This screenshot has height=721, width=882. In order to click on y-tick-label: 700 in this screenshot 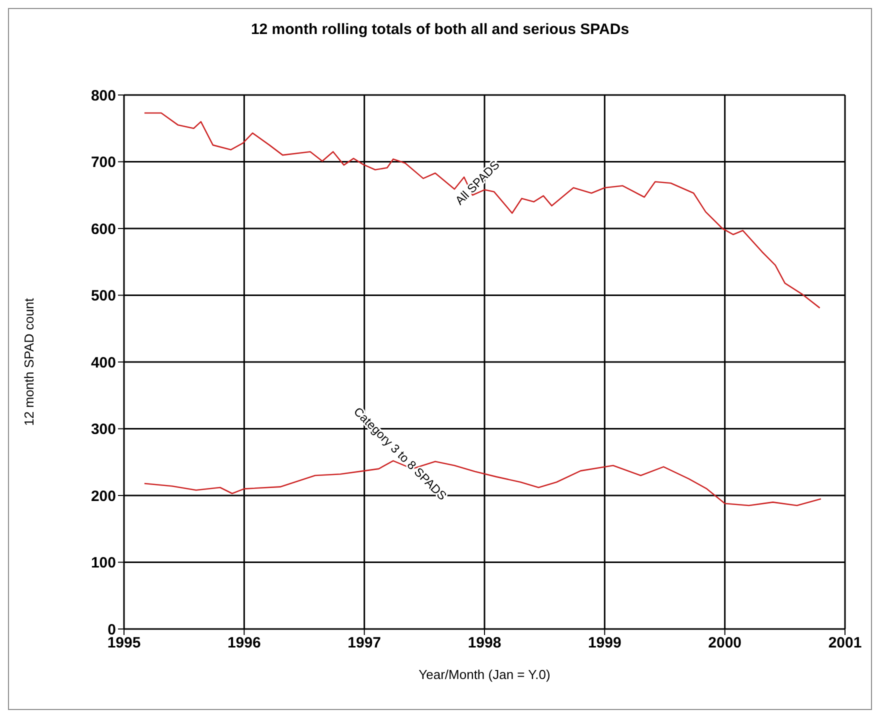, I will do `click(103, 163)`.